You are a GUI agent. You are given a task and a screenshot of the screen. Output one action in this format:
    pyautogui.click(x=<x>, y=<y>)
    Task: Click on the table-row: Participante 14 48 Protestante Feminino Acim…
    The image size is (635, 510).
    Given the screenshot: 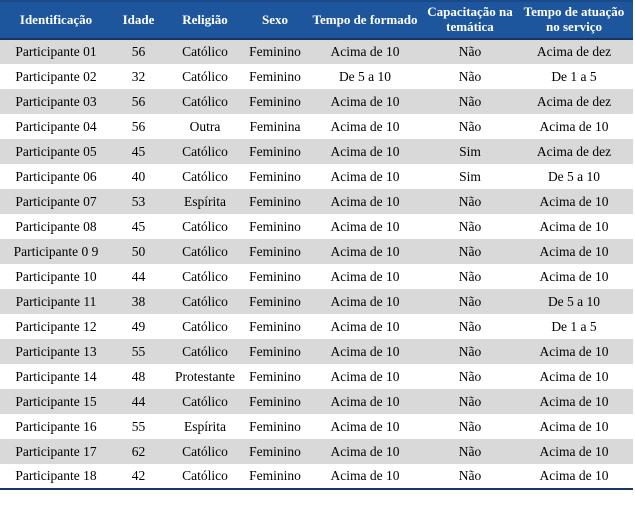 What is the action you would take?
    pyautogui.click(x=316, y=376)
    